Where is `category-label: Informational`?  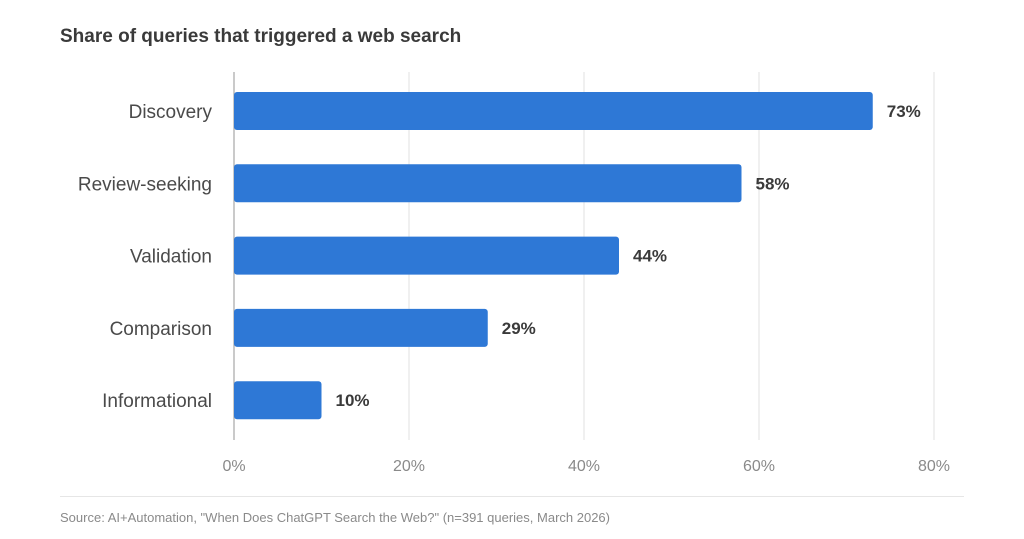
category-label: Informational is located at coordinates (157, 401).